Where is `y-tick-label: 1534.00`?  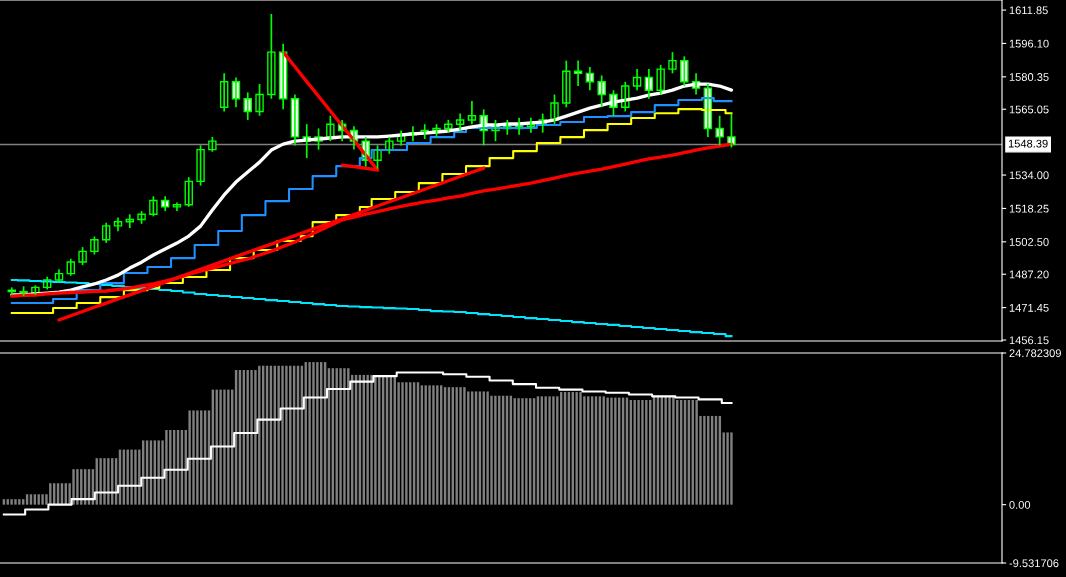
y-tick-label: 1534.00 is located at coordinates (1029, 175).